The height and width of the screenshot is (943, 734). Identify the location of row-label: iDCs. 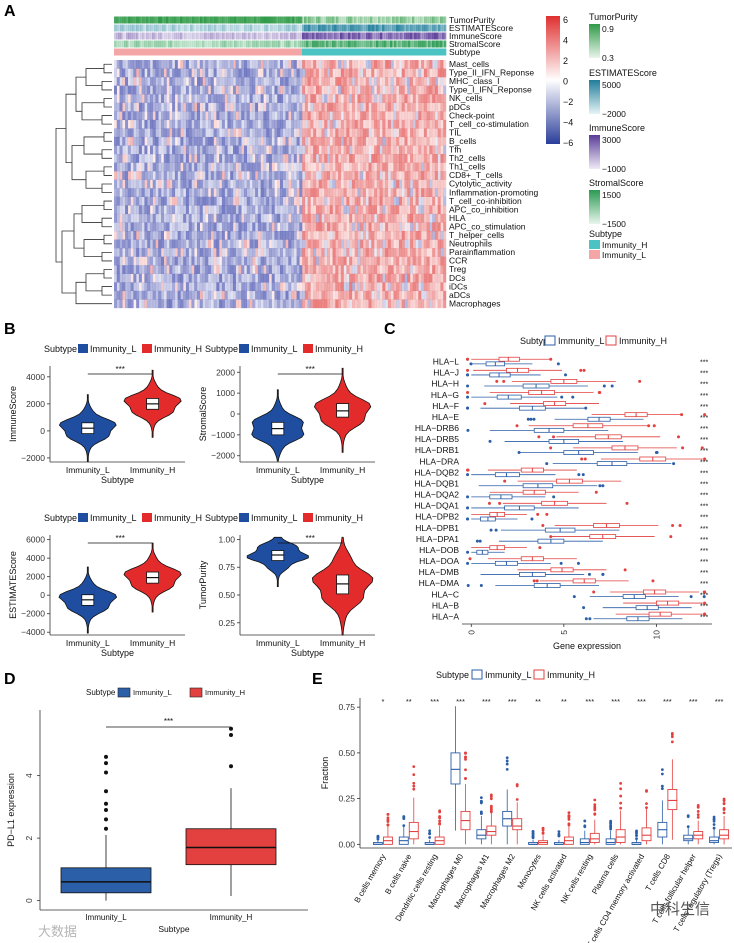
(458, 286).